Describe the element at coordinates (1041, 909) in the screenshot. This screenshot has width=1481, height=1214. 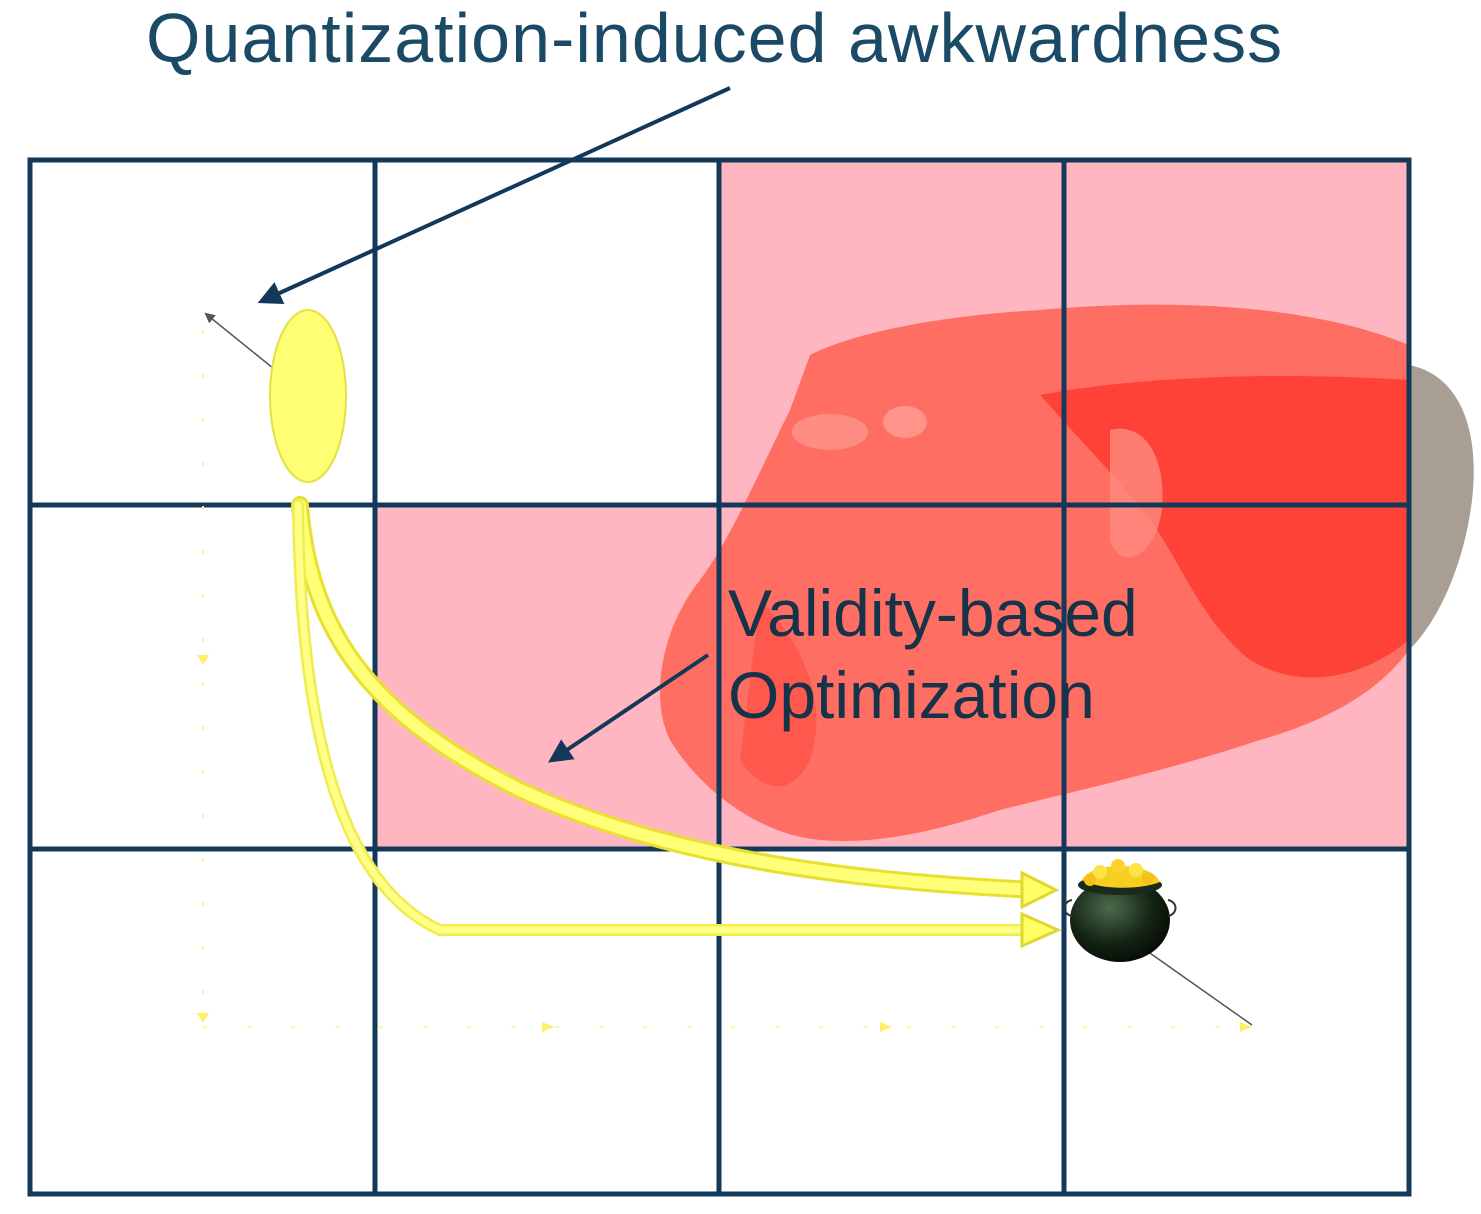
I see `yellow-arrowheads` at that location.